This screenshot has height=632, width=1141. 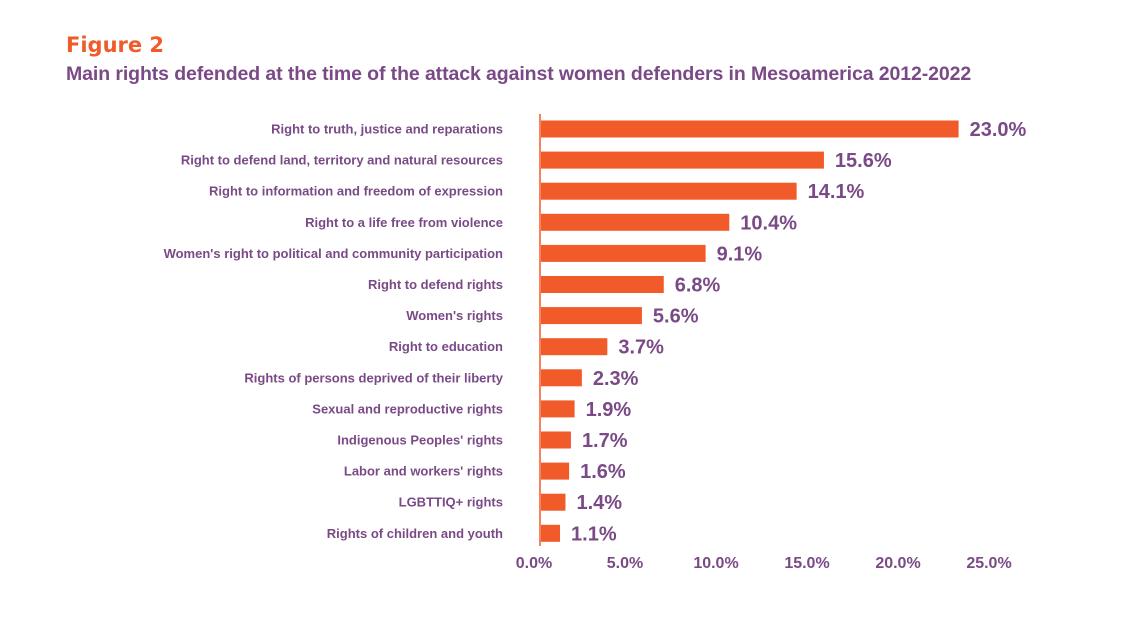 I want to click on category-label: Sexual and reproductive rights, so click(x=407, y=408).